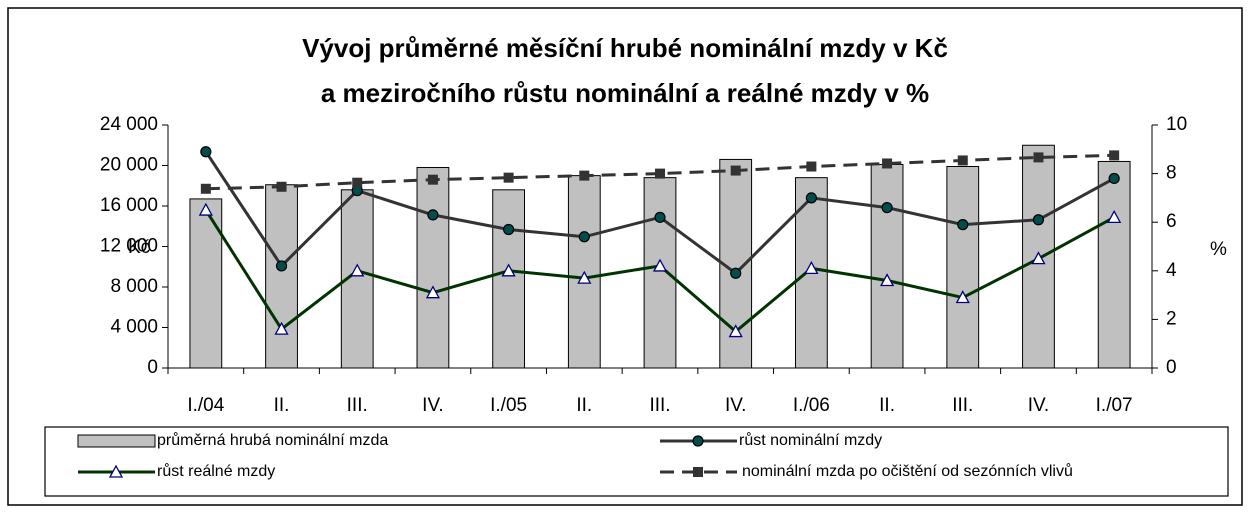 This screenshot has width=1250, height=514. I want to click on y-tick-label: 8 000, so click(134, 286).